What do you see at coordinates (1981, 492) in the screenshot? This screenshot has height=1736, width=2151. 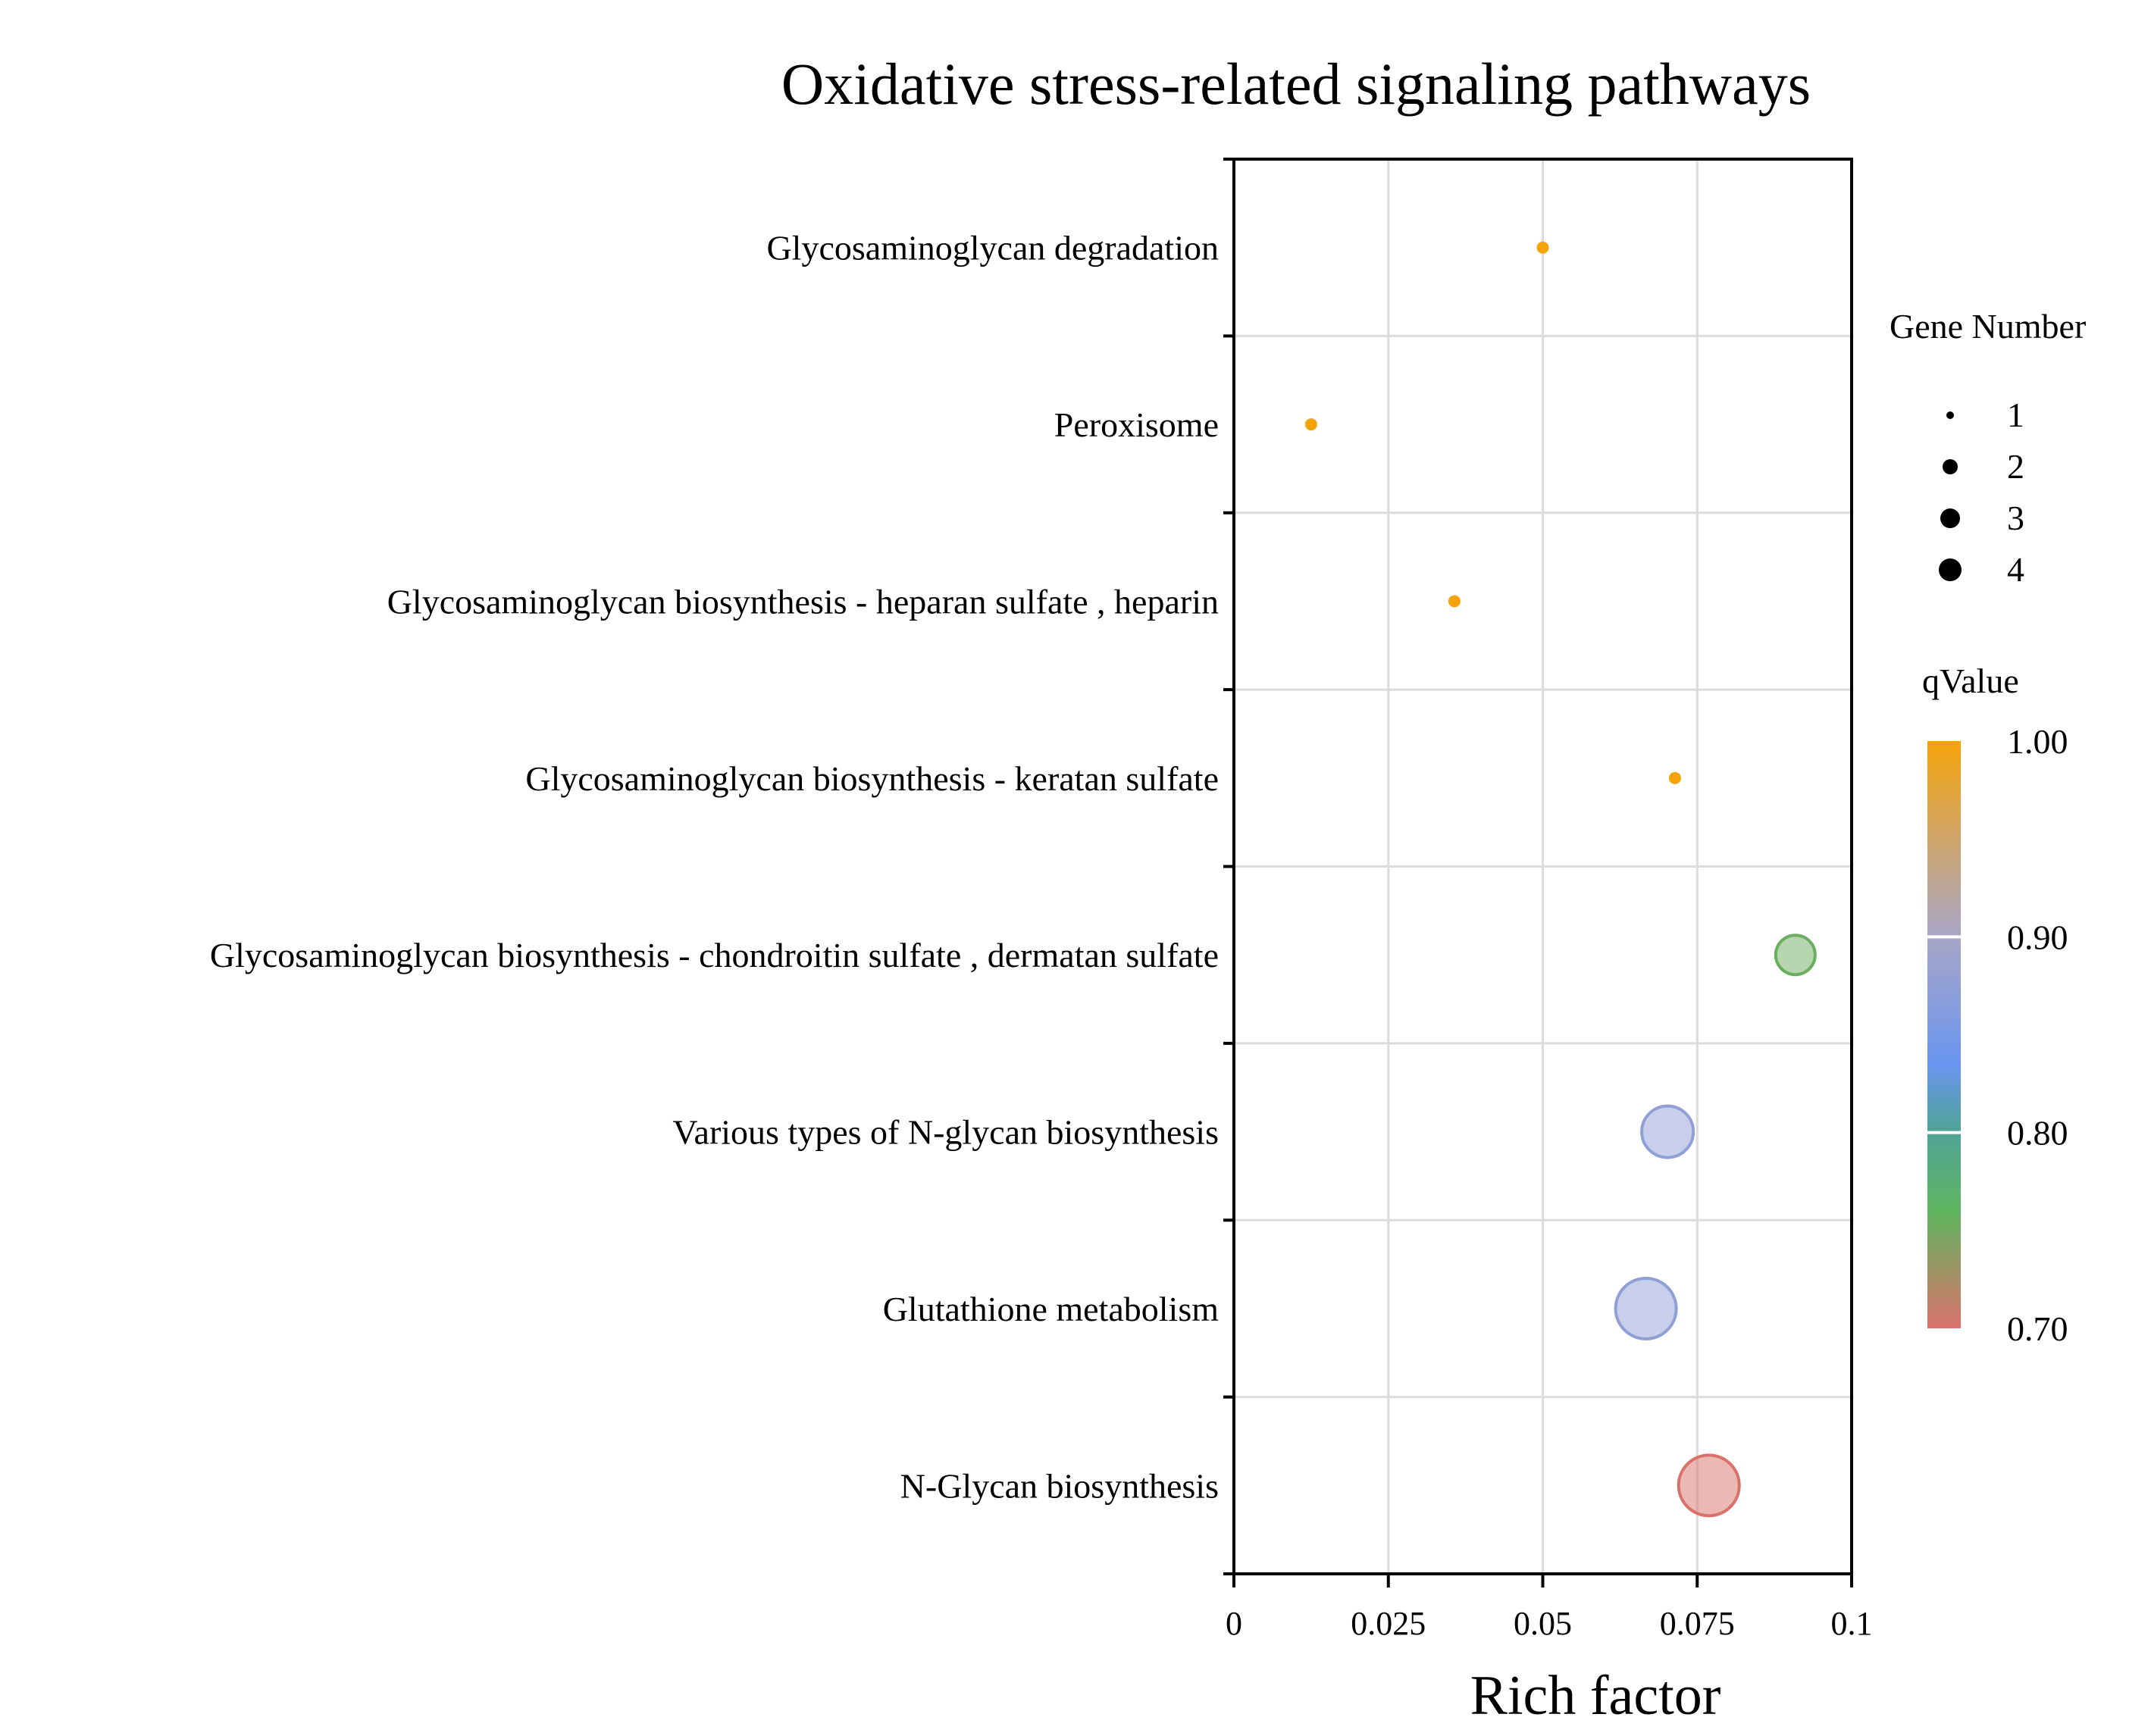 I see `size-legend-items: 1 2 3 4` at bounding box center [1981, 492].